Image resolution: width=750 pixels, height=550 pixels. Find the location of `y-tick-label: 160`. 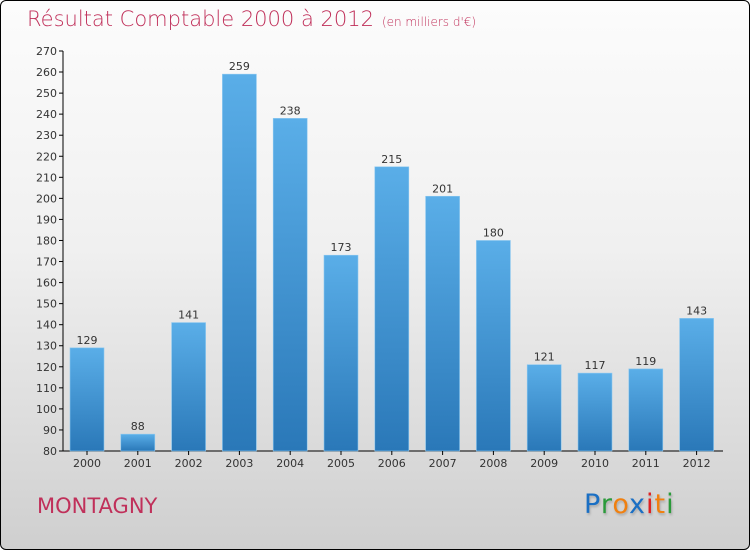

y-tick-label: 160 is located at coordinates (46, 283).